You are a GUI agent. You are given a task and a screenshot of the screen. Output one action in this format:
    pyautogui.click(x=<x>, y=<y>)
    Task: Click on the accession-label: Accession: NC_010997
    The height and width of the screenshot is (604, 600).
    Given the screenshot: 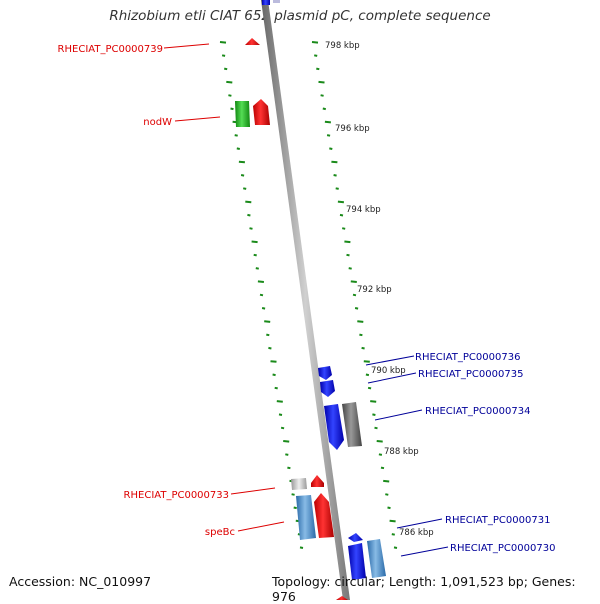 What is the action you would take?
    pyautogui.click(x=80, y=581)
    